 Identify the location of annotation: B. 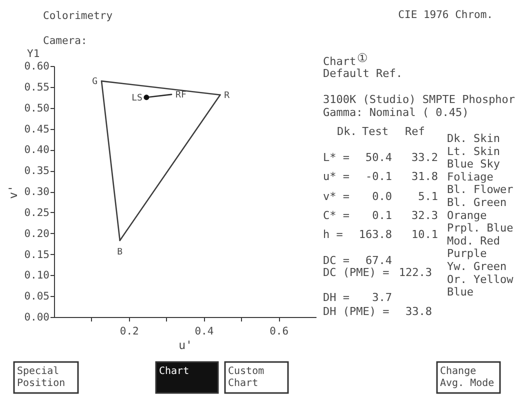
(120, 252).